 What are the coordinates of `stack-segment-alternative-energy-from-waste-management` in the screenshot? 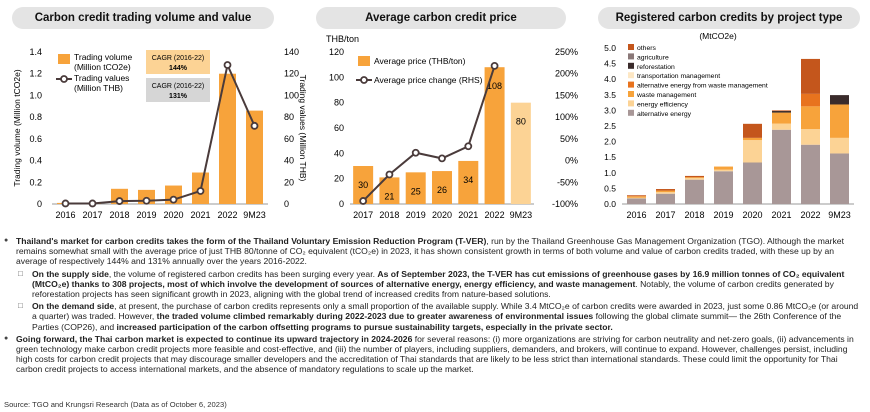 It's located at (810, 100).